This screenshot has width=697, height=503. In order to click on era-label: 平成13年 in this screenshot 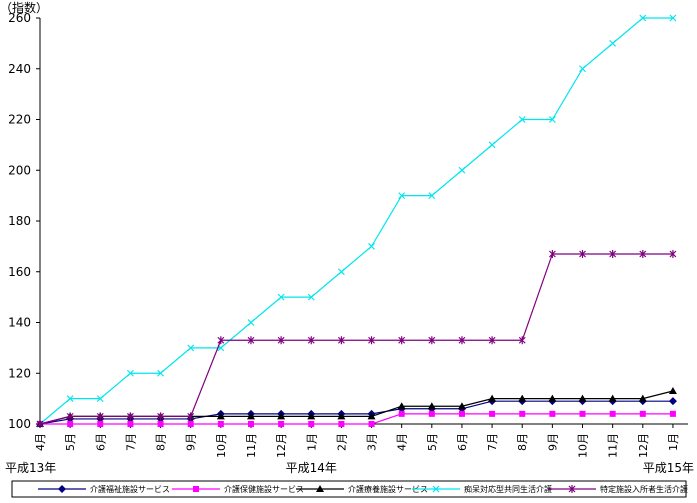, I will do `click(30, 468)`.